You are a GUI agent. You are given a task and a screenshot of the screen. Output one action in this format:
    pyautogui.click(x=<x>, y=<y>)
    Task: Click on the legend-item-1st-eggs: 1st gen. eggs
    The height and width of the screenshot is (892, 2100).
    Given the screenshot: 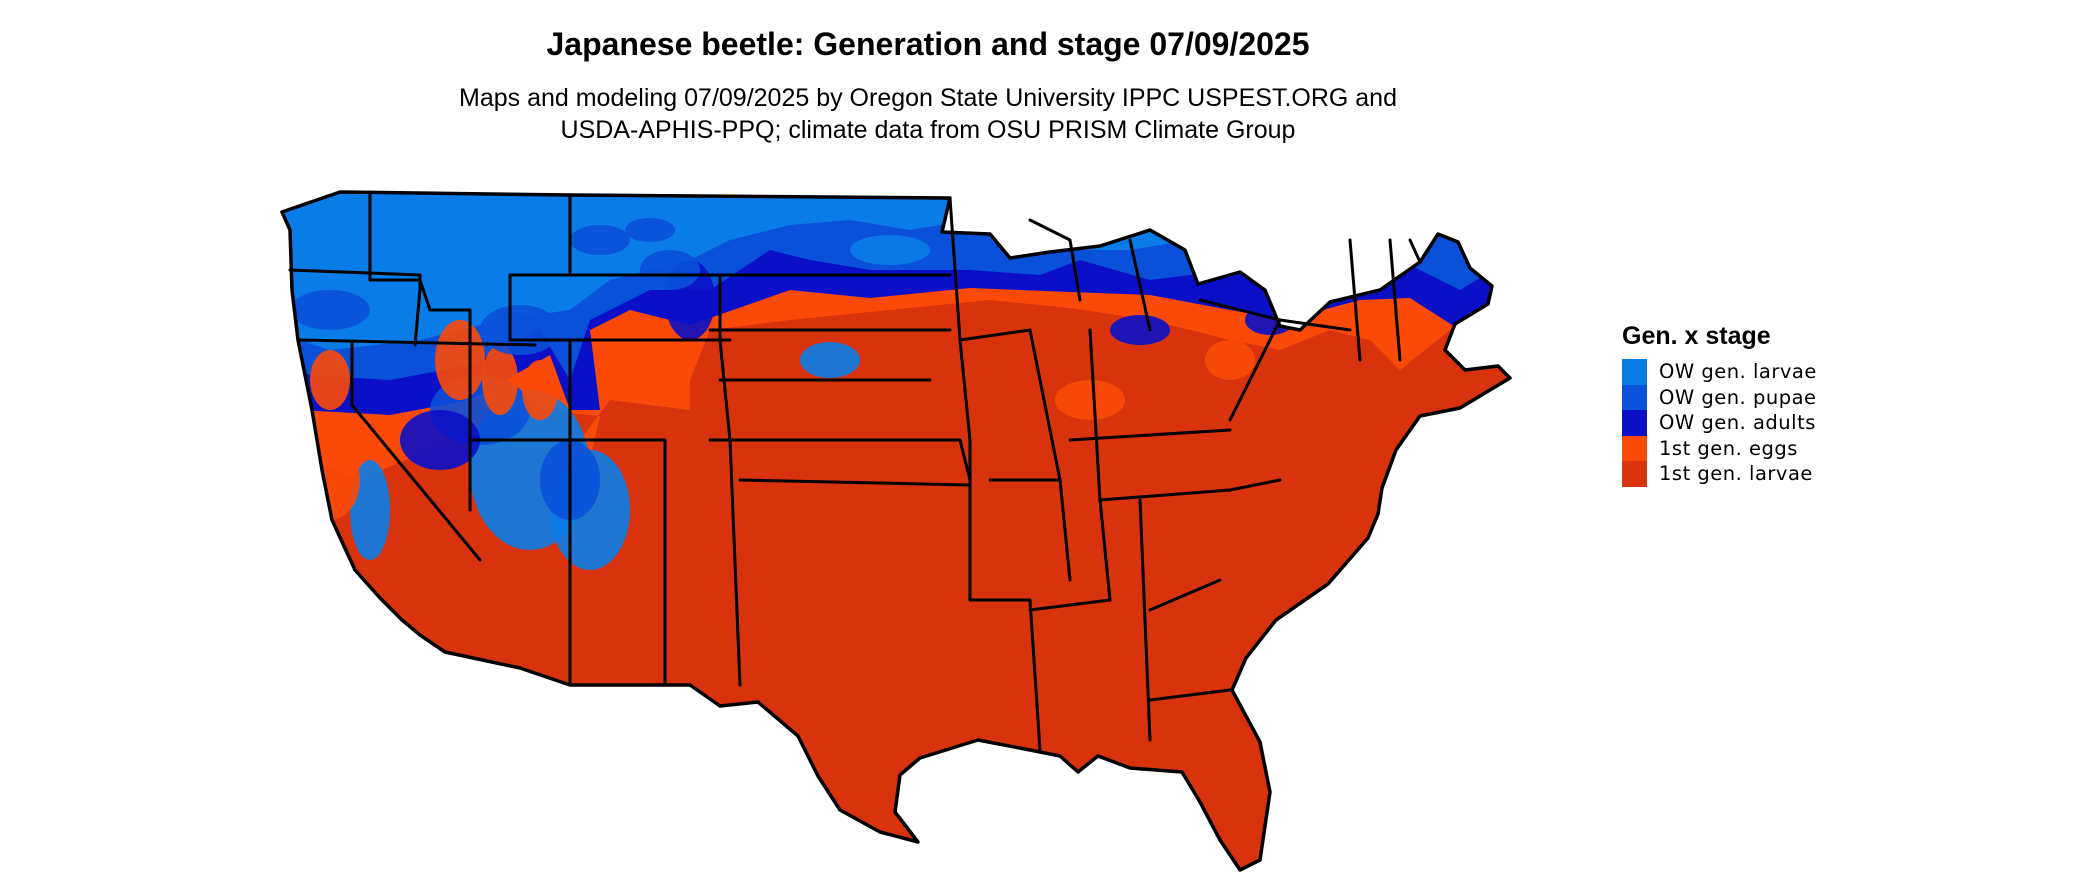 What is the action you would take?
    pyautogui.click(x=1719, y=448)
    